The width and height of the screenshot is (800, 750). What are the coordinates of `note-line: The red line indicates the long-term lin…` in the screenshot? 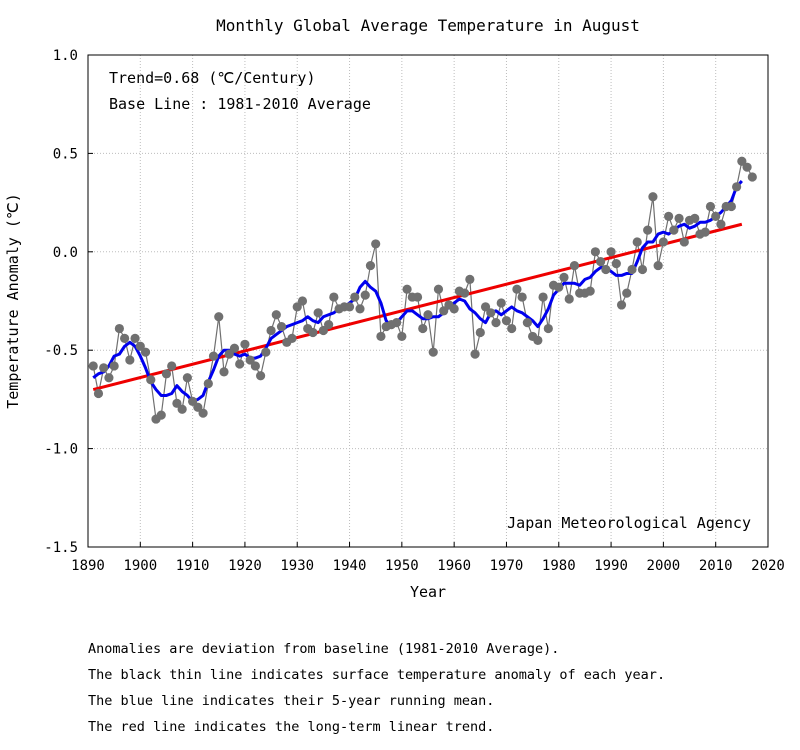 It's located at (291, 727).